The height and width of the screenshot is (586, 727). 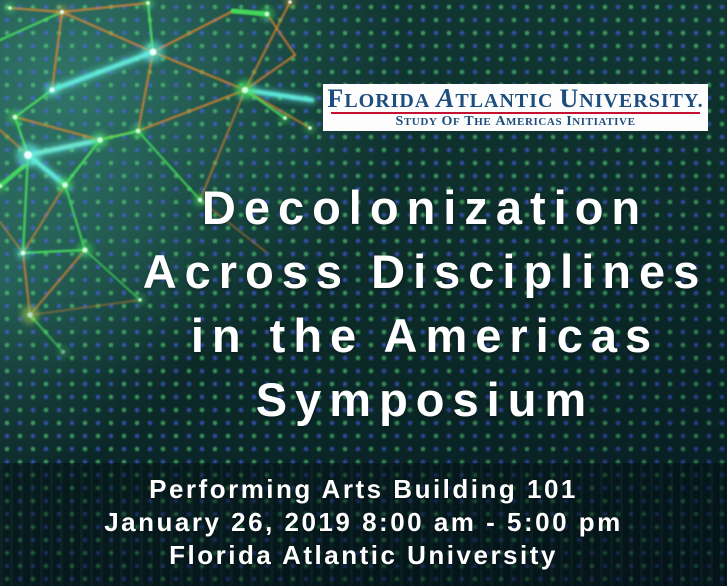 I want to click on logo-sub-word: INITIATIVE, so click(x=601, y=121).